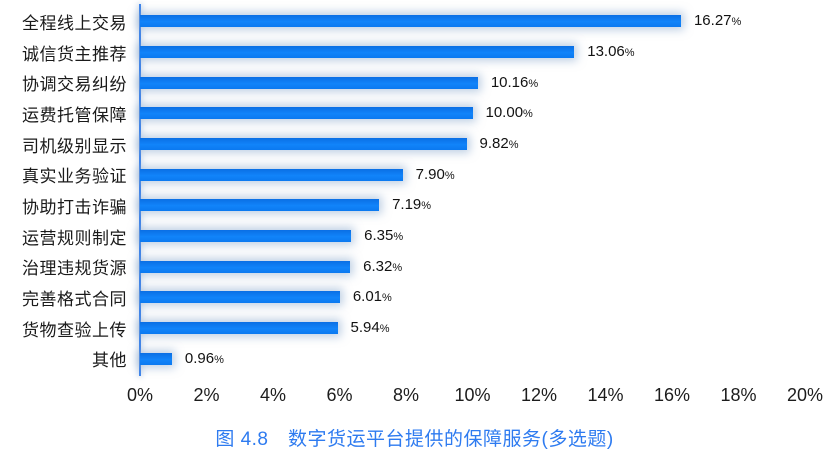 This screenshot has width=829, height=456. Describe the element at coordinates (378, 266) in the screenshot. I see `value-number: 6.32` at that location.